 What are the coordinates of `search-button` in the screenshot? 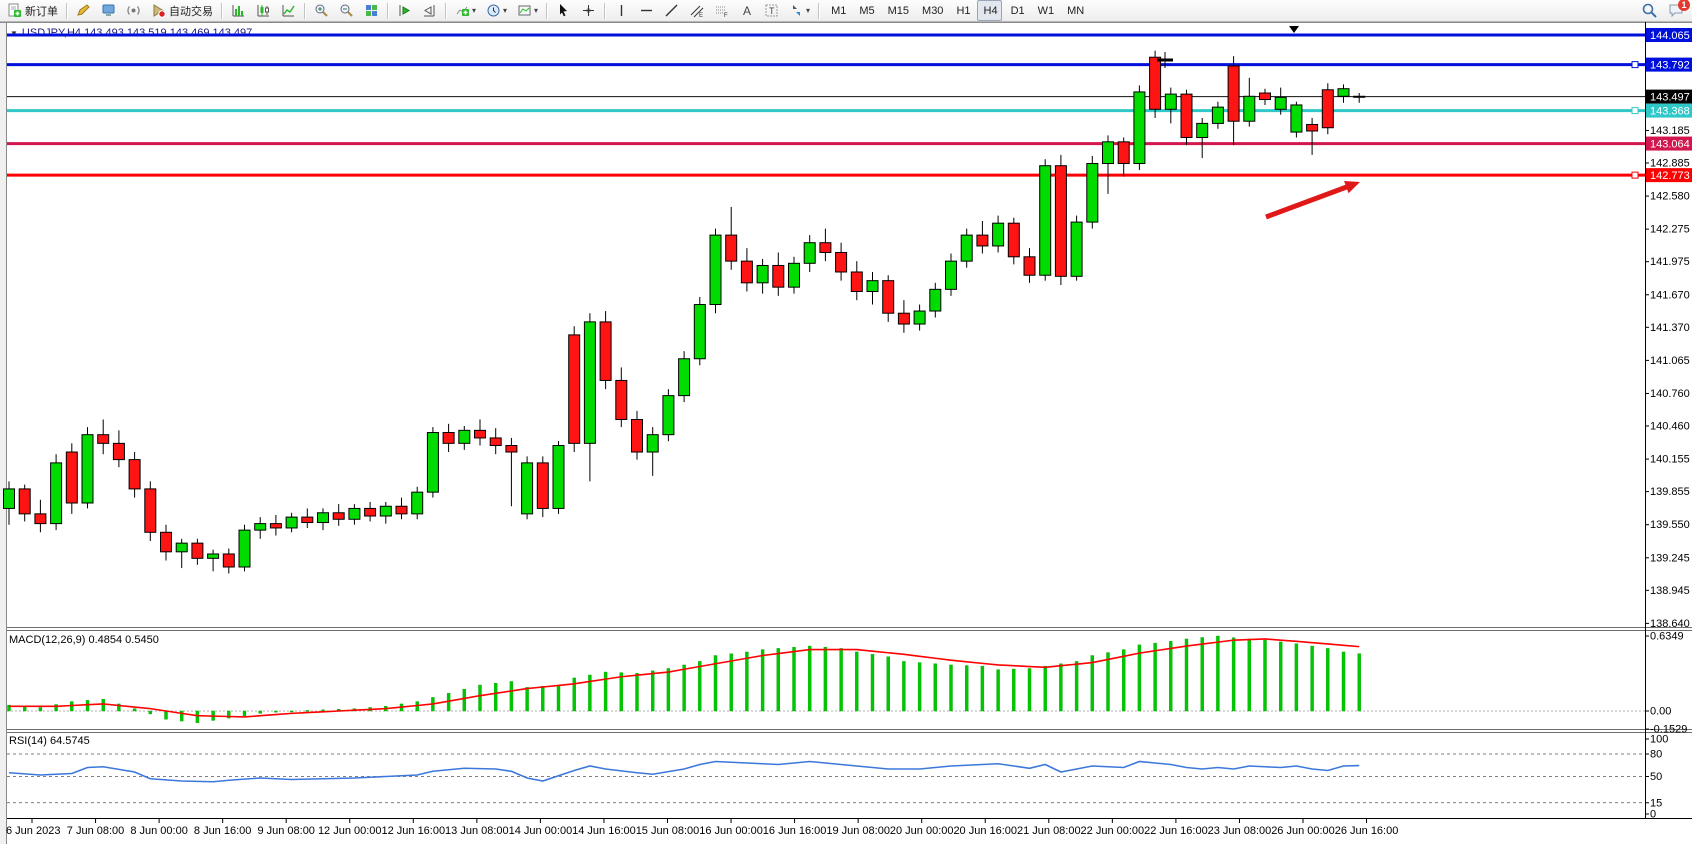 It's located at (1649, 10).